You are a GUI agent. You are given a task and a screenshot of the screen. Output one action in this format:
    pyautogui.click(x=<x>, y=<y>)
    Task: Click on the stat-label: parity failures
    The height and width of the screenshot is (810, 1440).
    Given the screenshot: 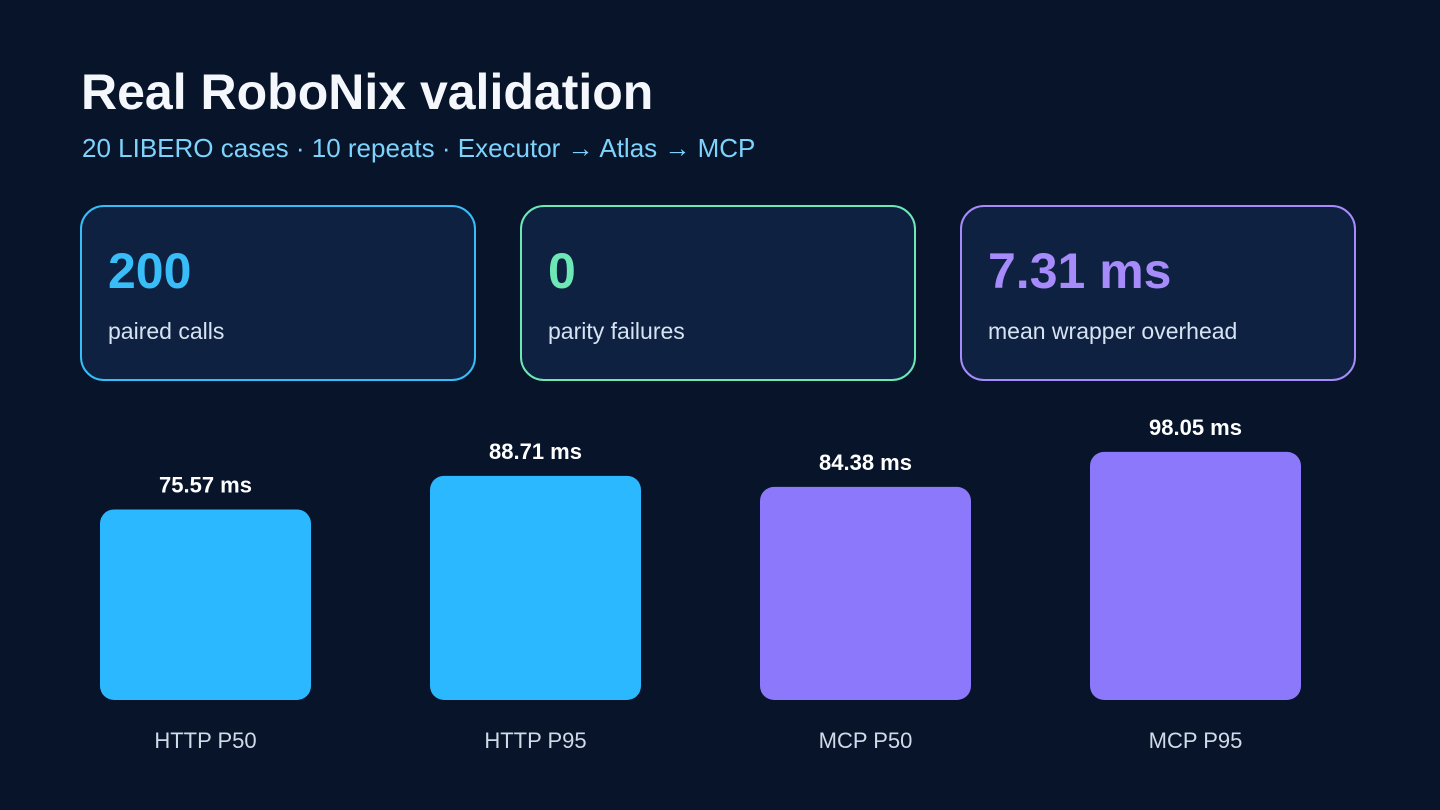 What is the action you would take?
    pyautogui.click(x=616, y=331)
    